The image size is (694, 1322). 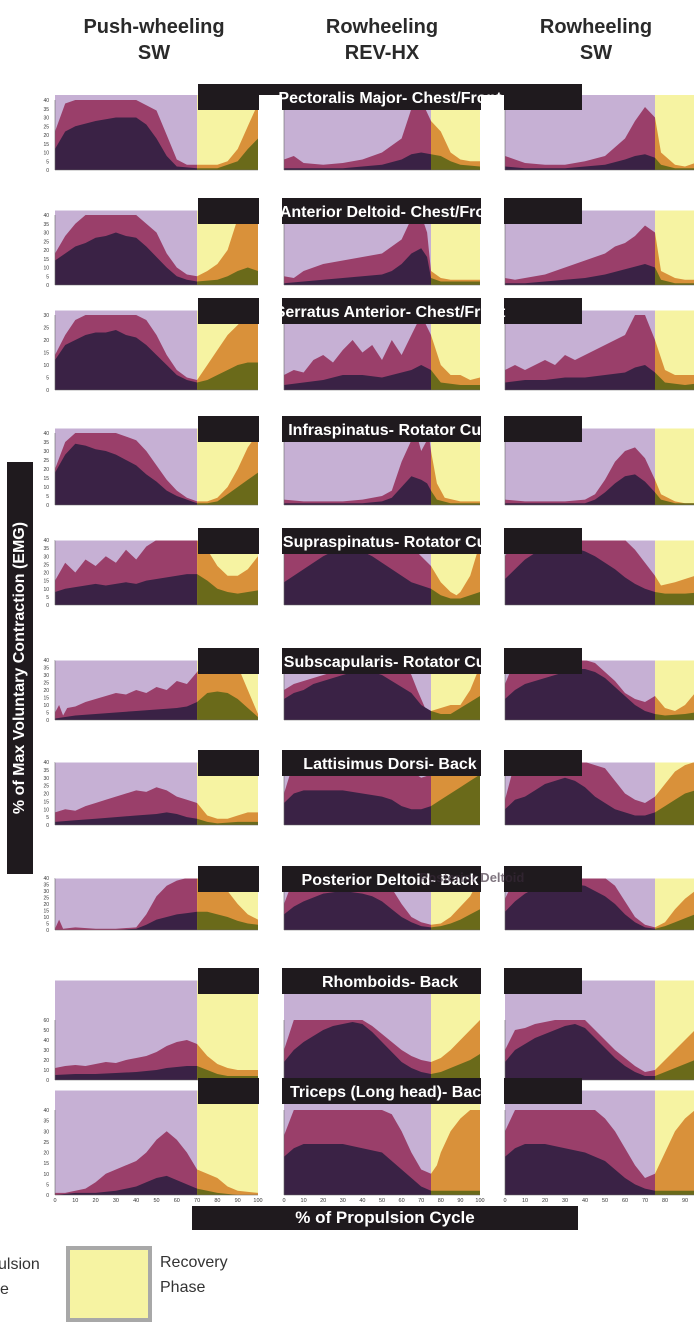 What do you see at coordinates (75, 1201) in the screenshot?
I see `x-tick-label: 10` at bounding box center [75, 1201].